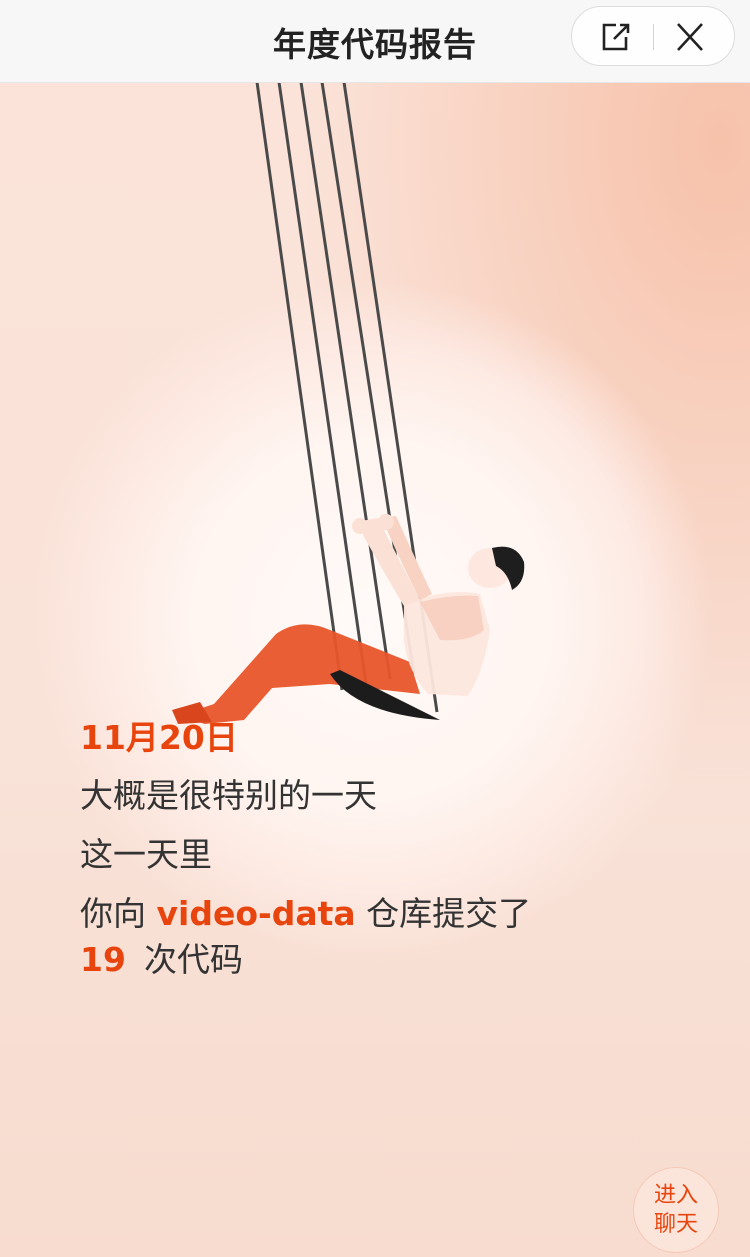 The width and height of the screenshot is (750, 1257). I want to click on commit-sentence: 你向 video-data 仓库提交了, so click(380, 914).